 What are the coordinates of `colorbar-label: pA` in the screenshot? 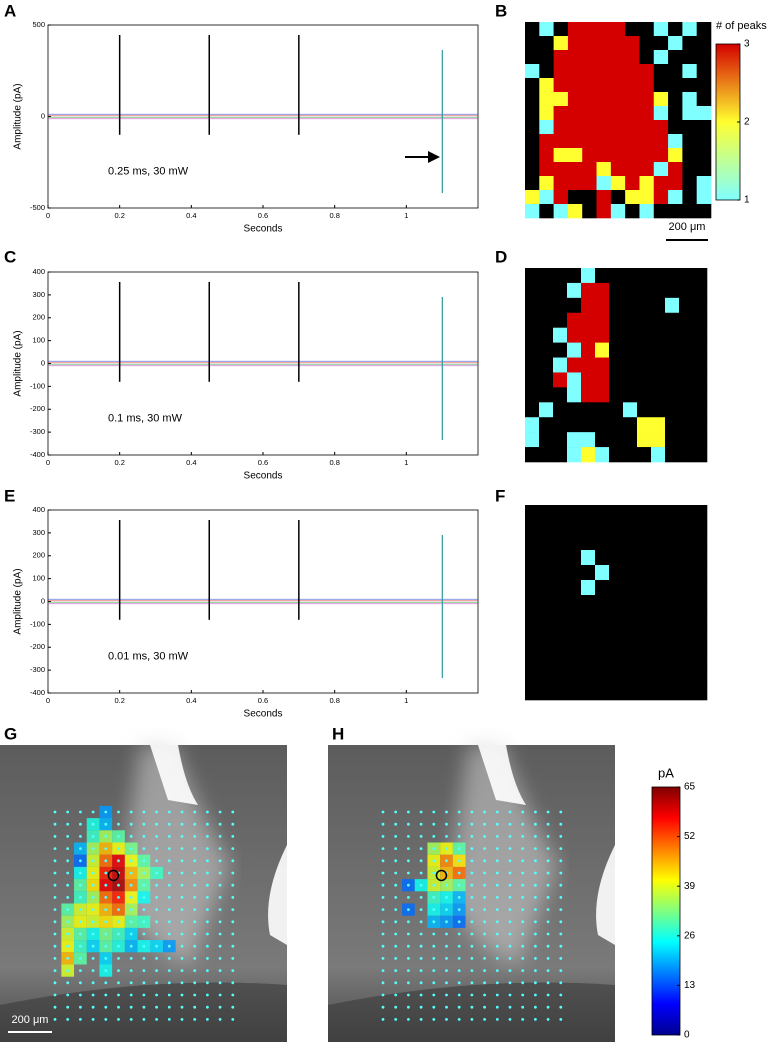 It's located at (666, 772).